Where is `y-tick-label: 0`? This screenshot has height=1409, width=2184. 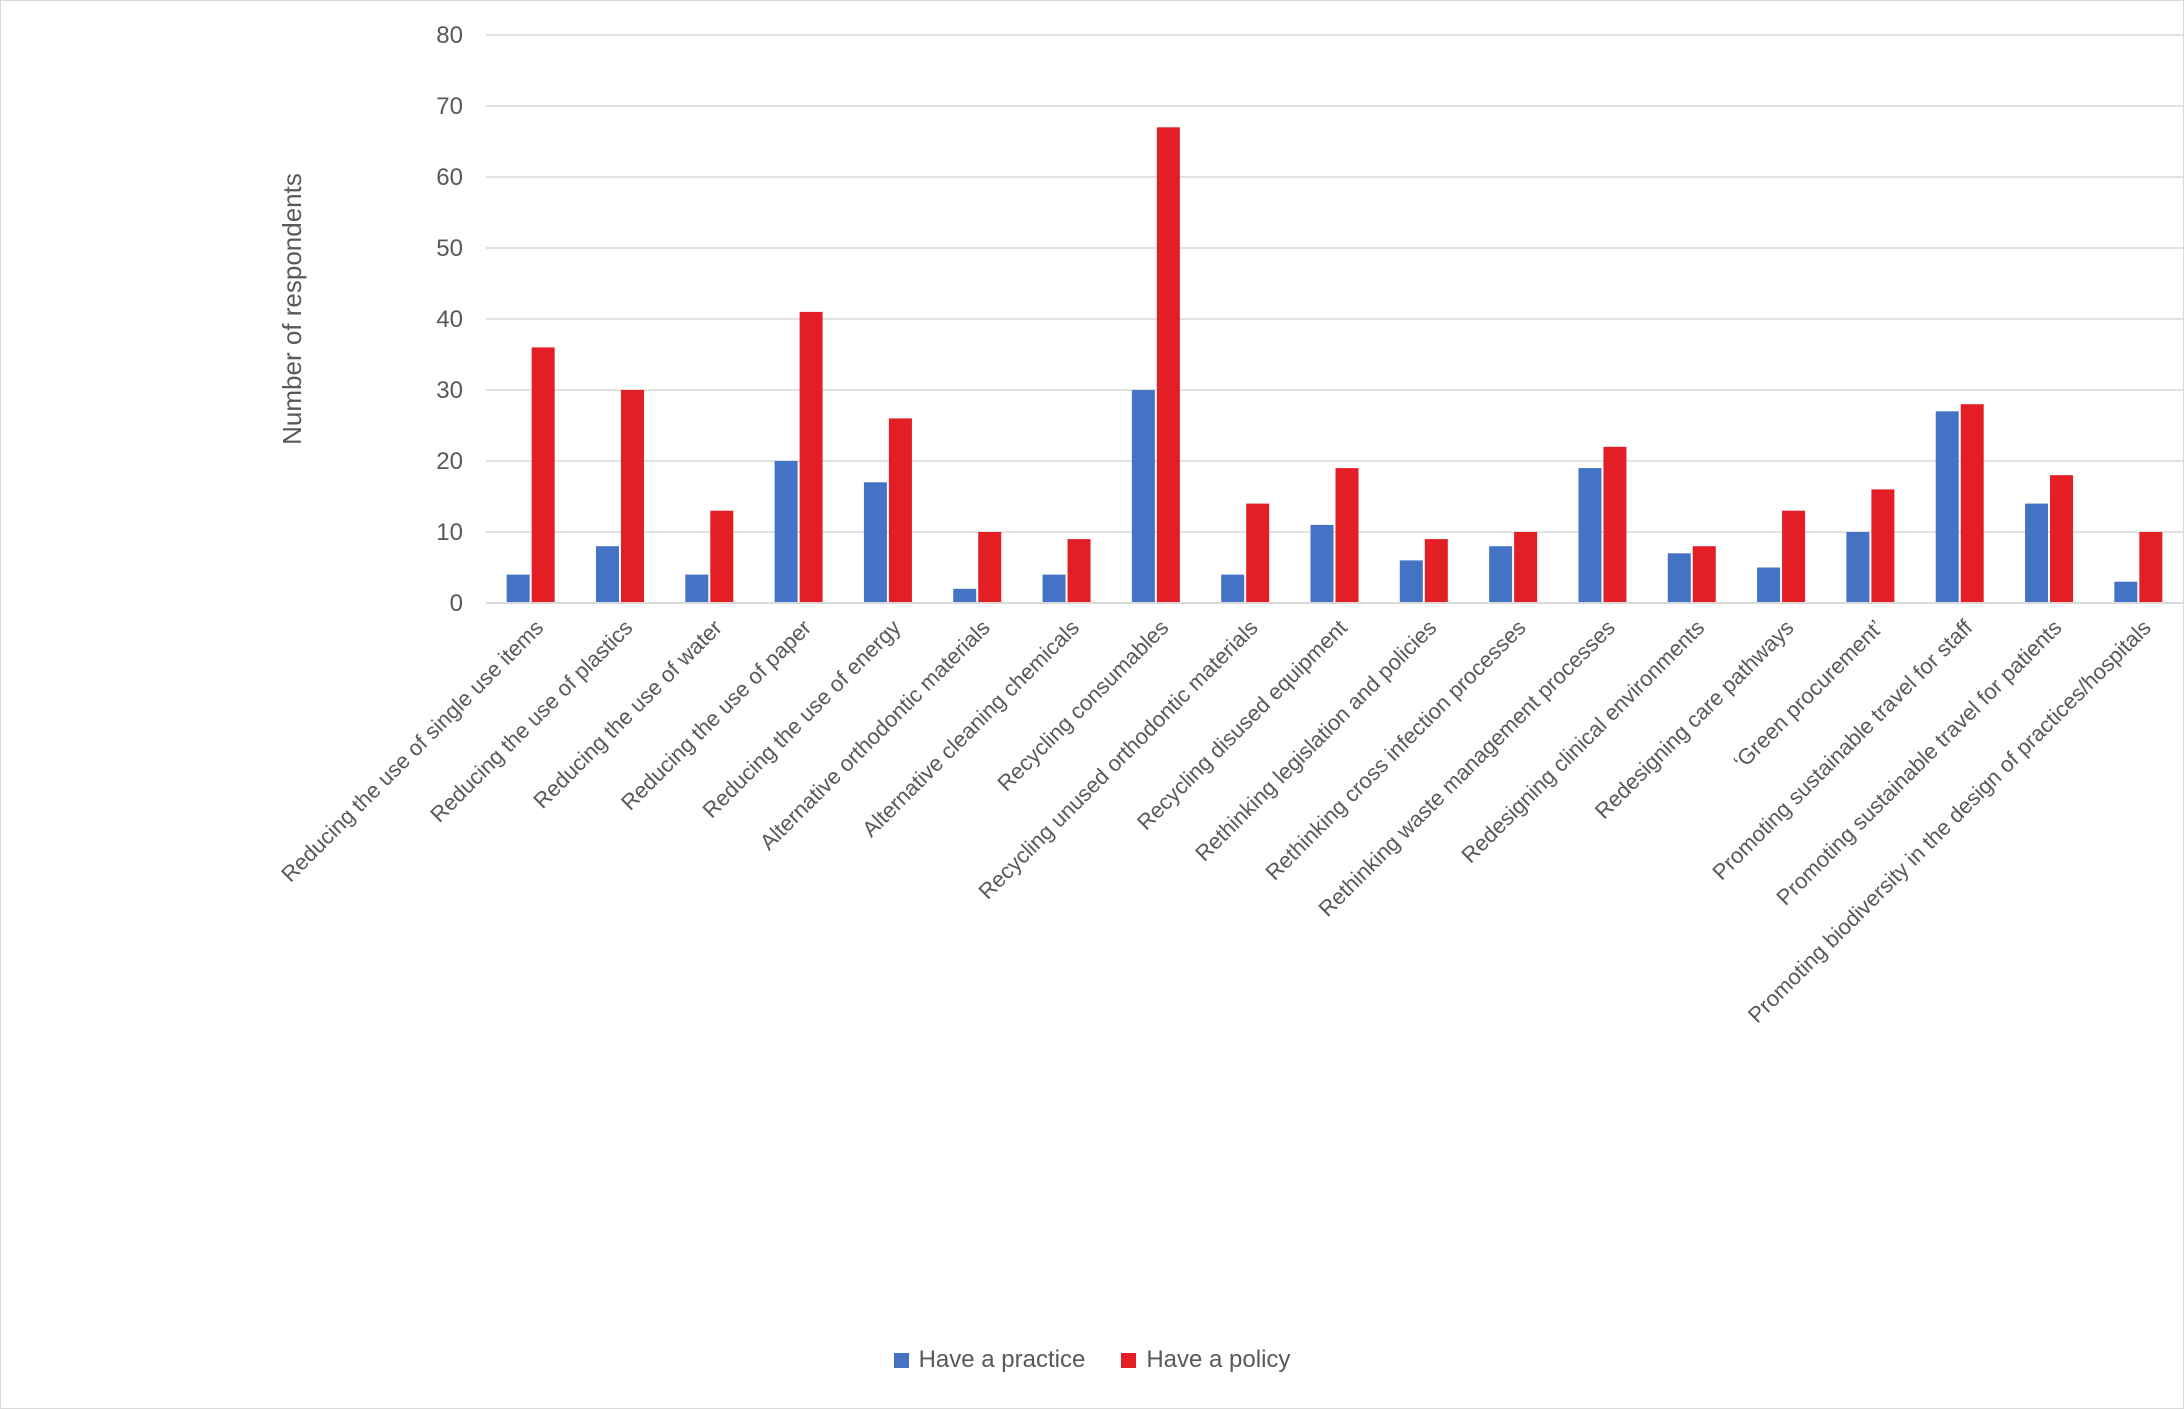
y-tick-label: 0 is located at coordinates (456, 603).